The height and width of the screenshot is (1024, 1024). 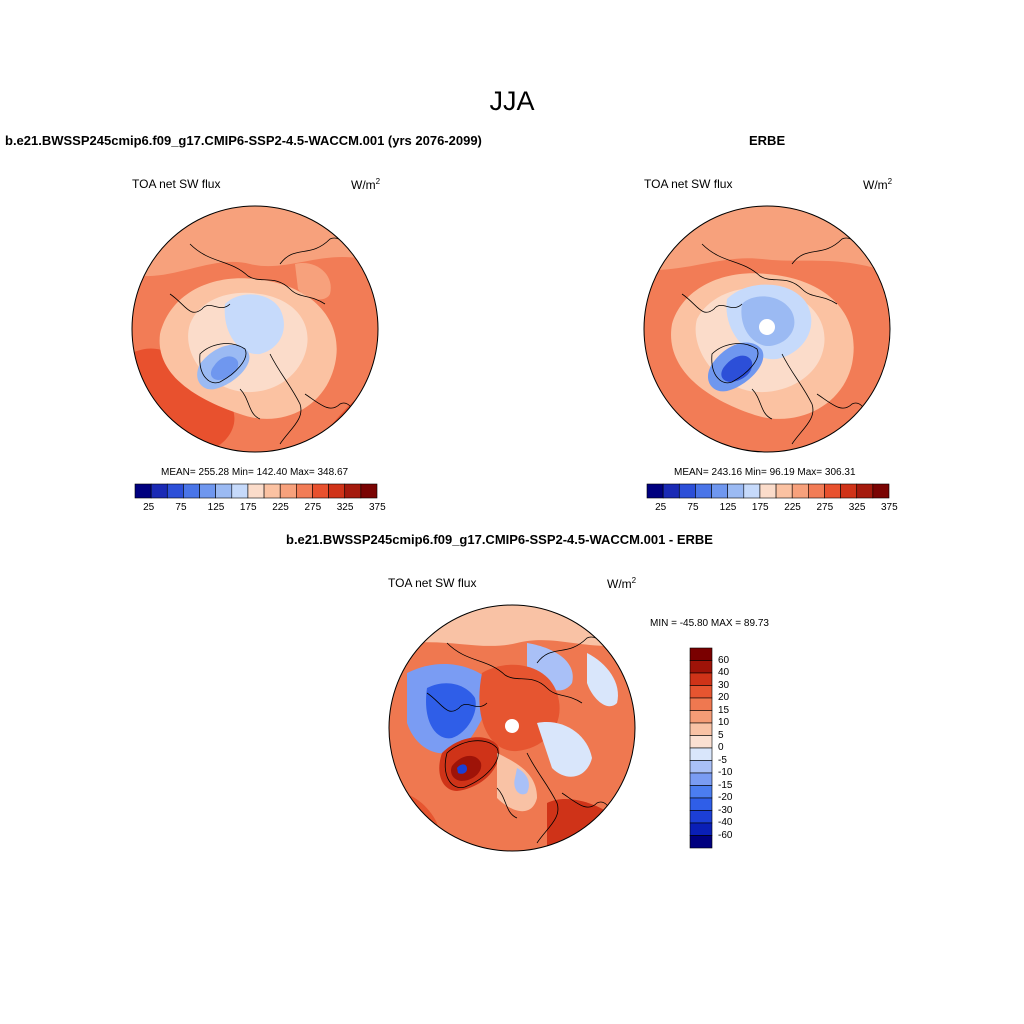 What do you see at coordinates (724, 672) in the screenshot?
I see `diff-colorbar-tick: 40` at bounding box center [724, 672].